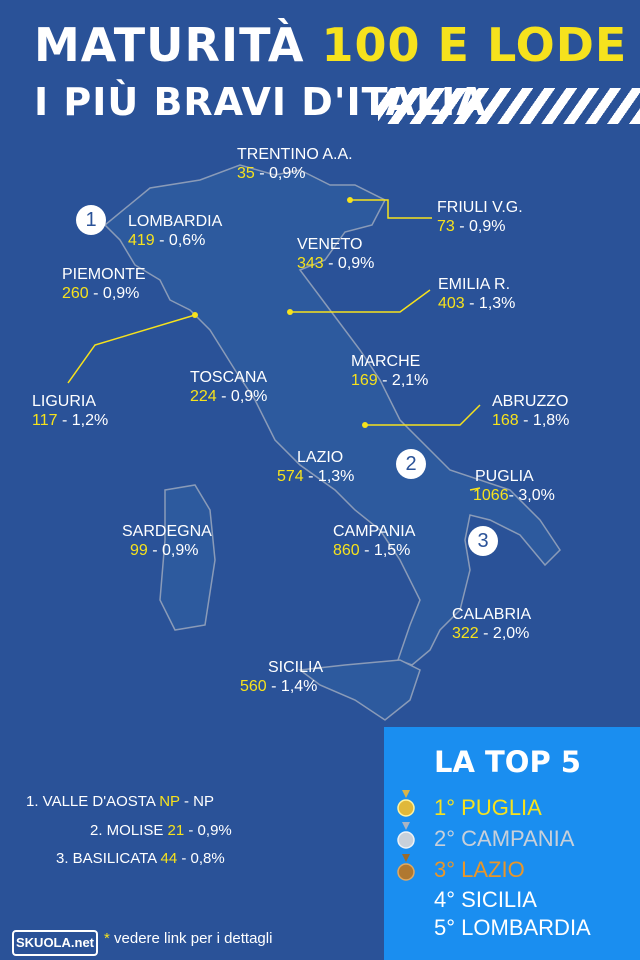  I want to click on region-label-friuli: FRIULI V.G. 73 - 0,9%, so click(480, 217).